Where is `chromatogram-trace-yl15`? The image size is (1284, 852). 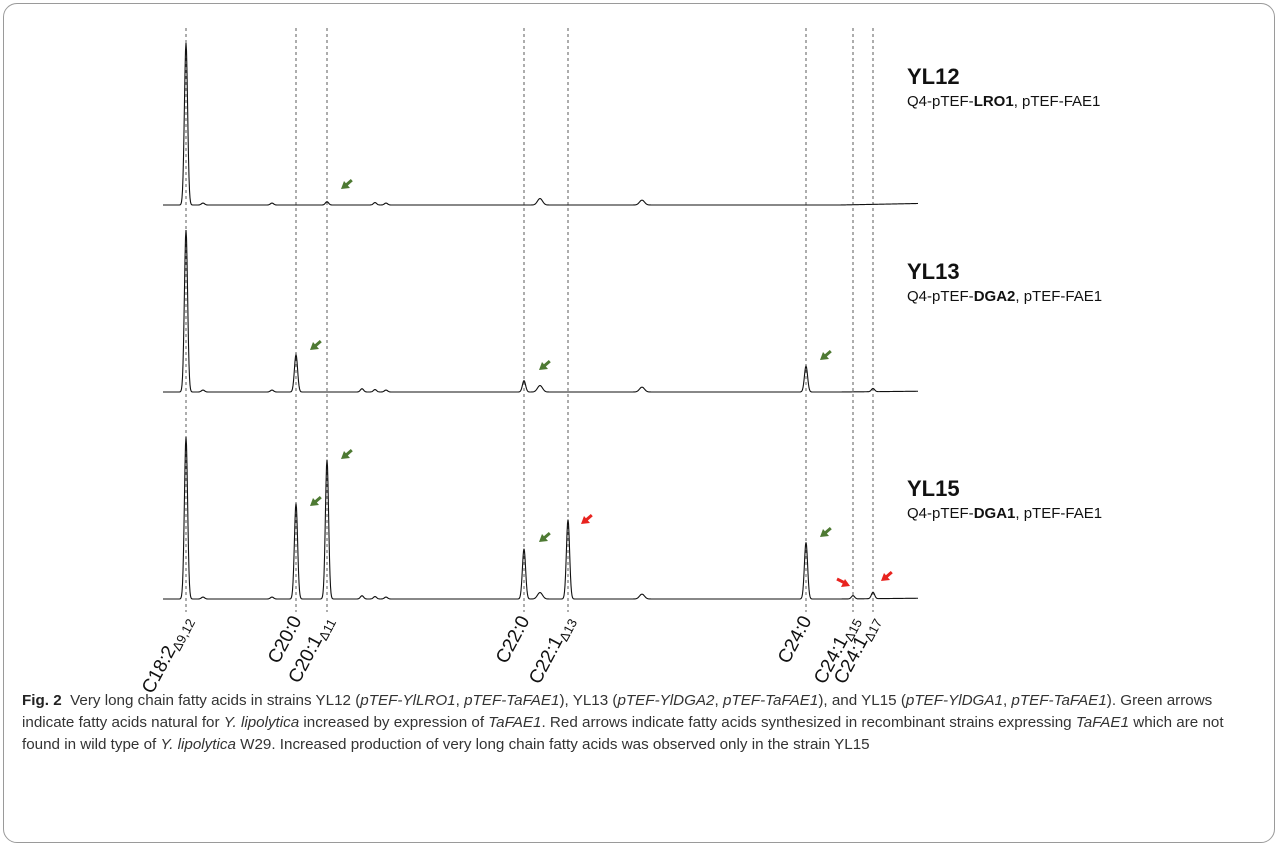
chromatogram-trace-yl15 is located at coordinates (541, 518).